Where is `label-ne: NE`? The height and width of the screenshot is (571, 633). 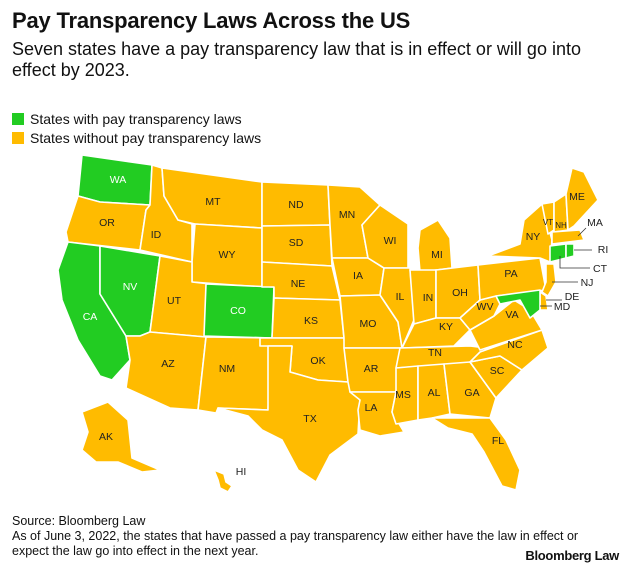
label-ne: NE is located at coordinates (298, 284).